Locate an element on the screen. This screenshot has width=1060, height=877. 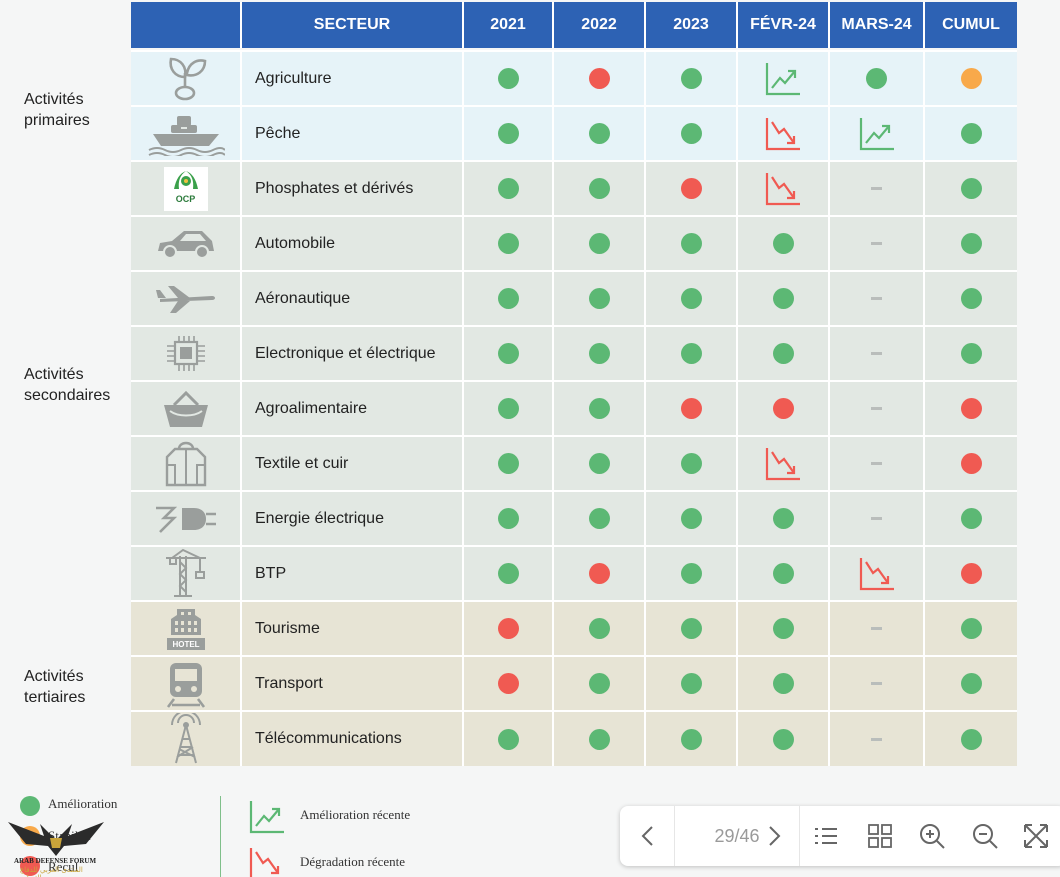
watermark-arabic-text: المنتدى العربي للدفاع والتسليح is located at coordinates (51, 871).